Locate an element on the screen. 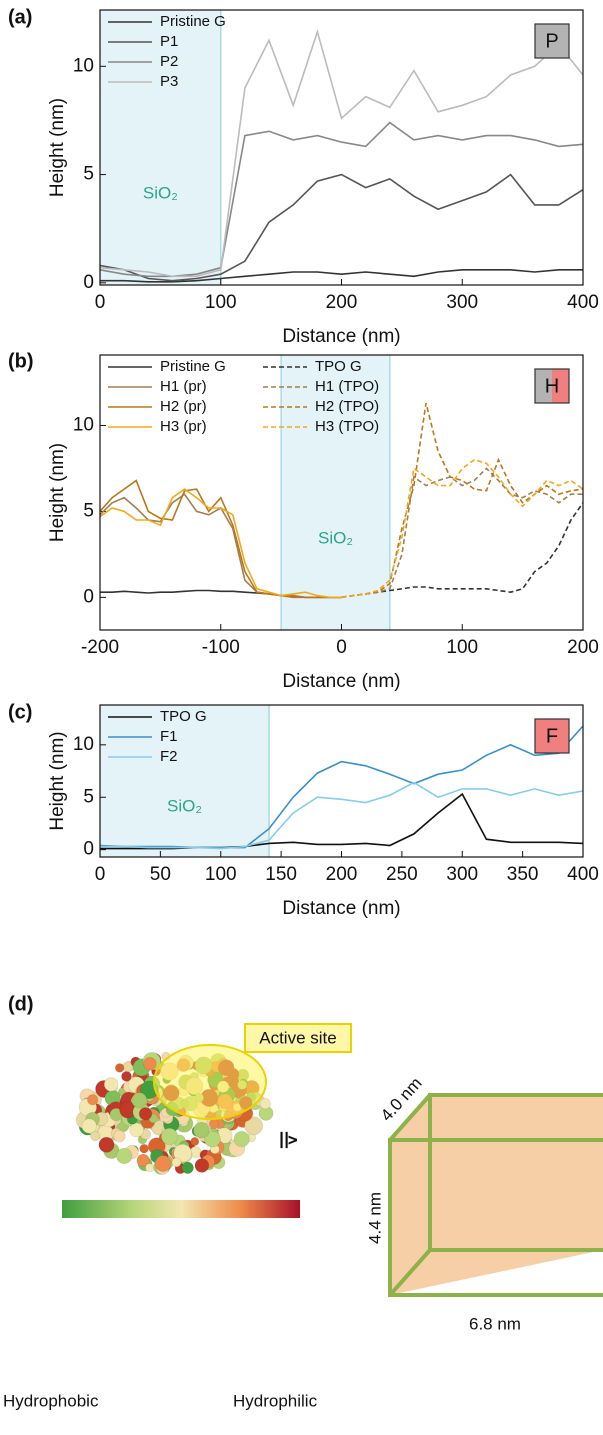  active-site-box is located at coordinates (298, 1038).